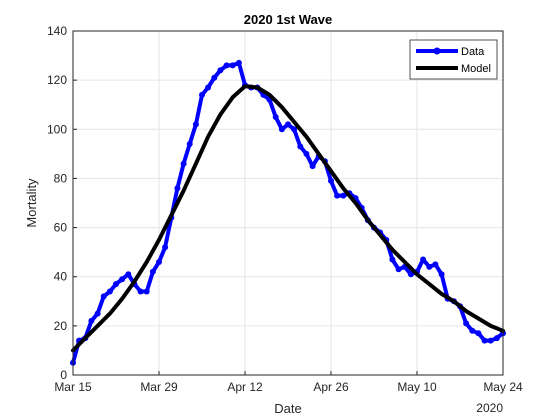 Image resolution: width=560 pixels, height=420 pixels. What do you see at coordinates (437, 51) in the screenshot?
I see `legend-data-marker` at bounding box center [437, 51].